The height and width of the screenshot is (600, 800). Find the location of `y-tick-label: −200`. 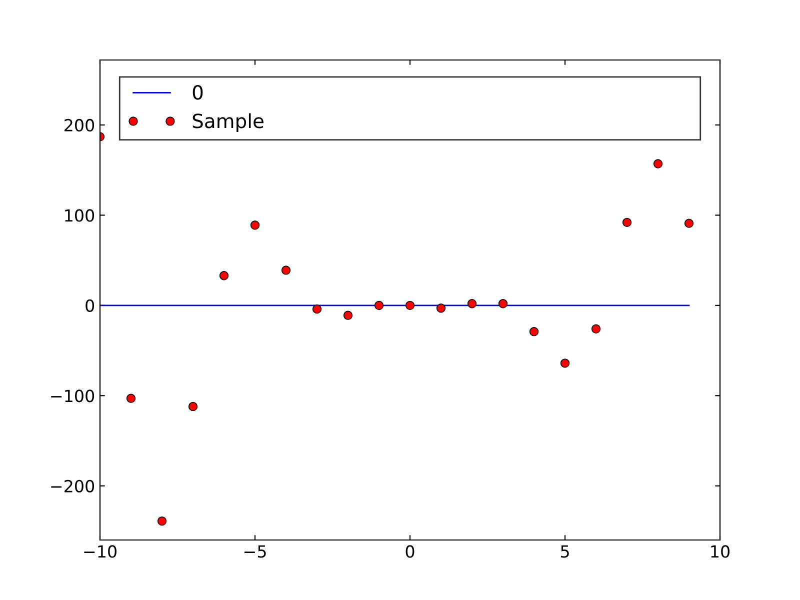

y-tick-label: −200 is located at coordinates (72, 486).